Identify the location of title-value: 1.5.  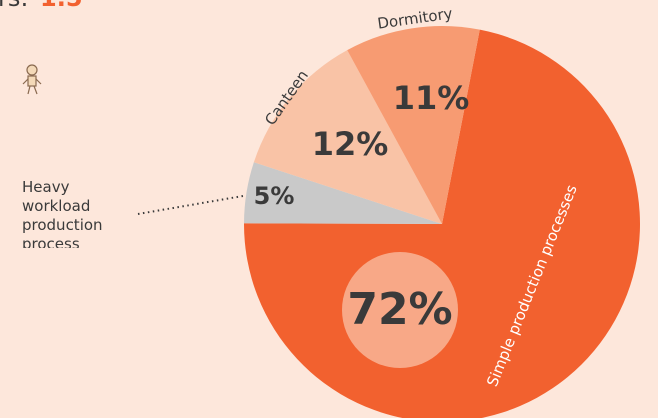
(61, 6).